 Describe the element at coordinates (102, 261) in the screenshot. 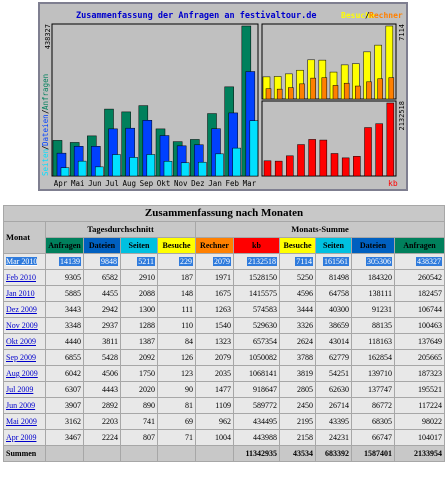

I see `value-cell: 9848` at that location.